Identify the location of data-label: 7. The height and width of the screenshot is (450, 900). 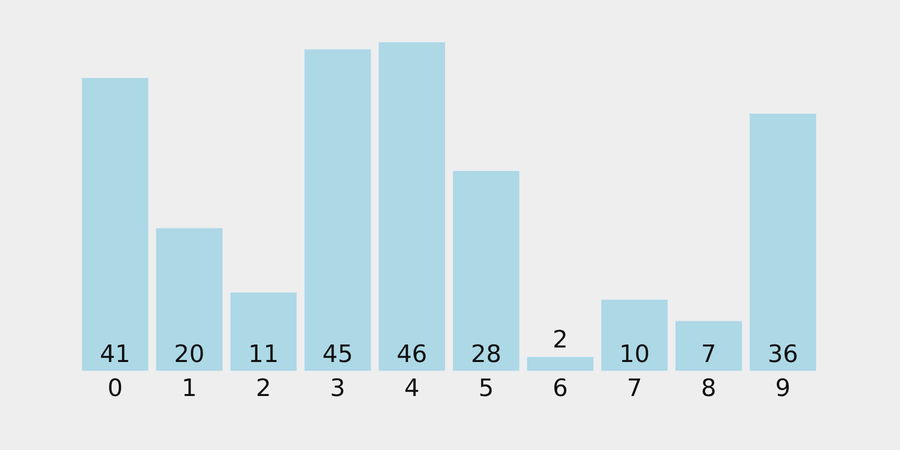
(708, 354).